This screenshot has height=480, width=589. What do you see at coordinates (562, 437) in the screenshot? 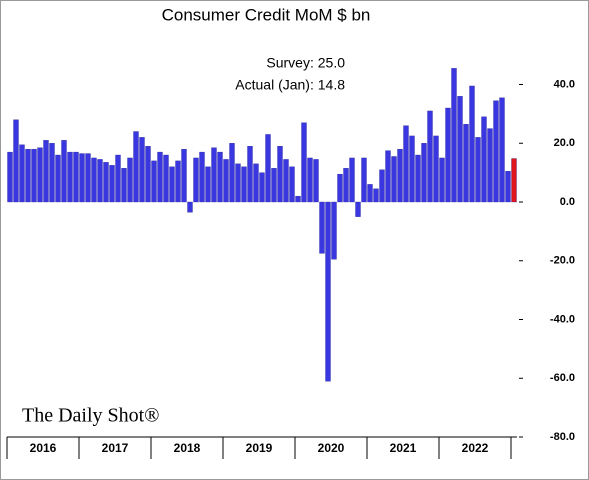
I see `y-tick-label: -80.0` at bounding box center [562, 437].